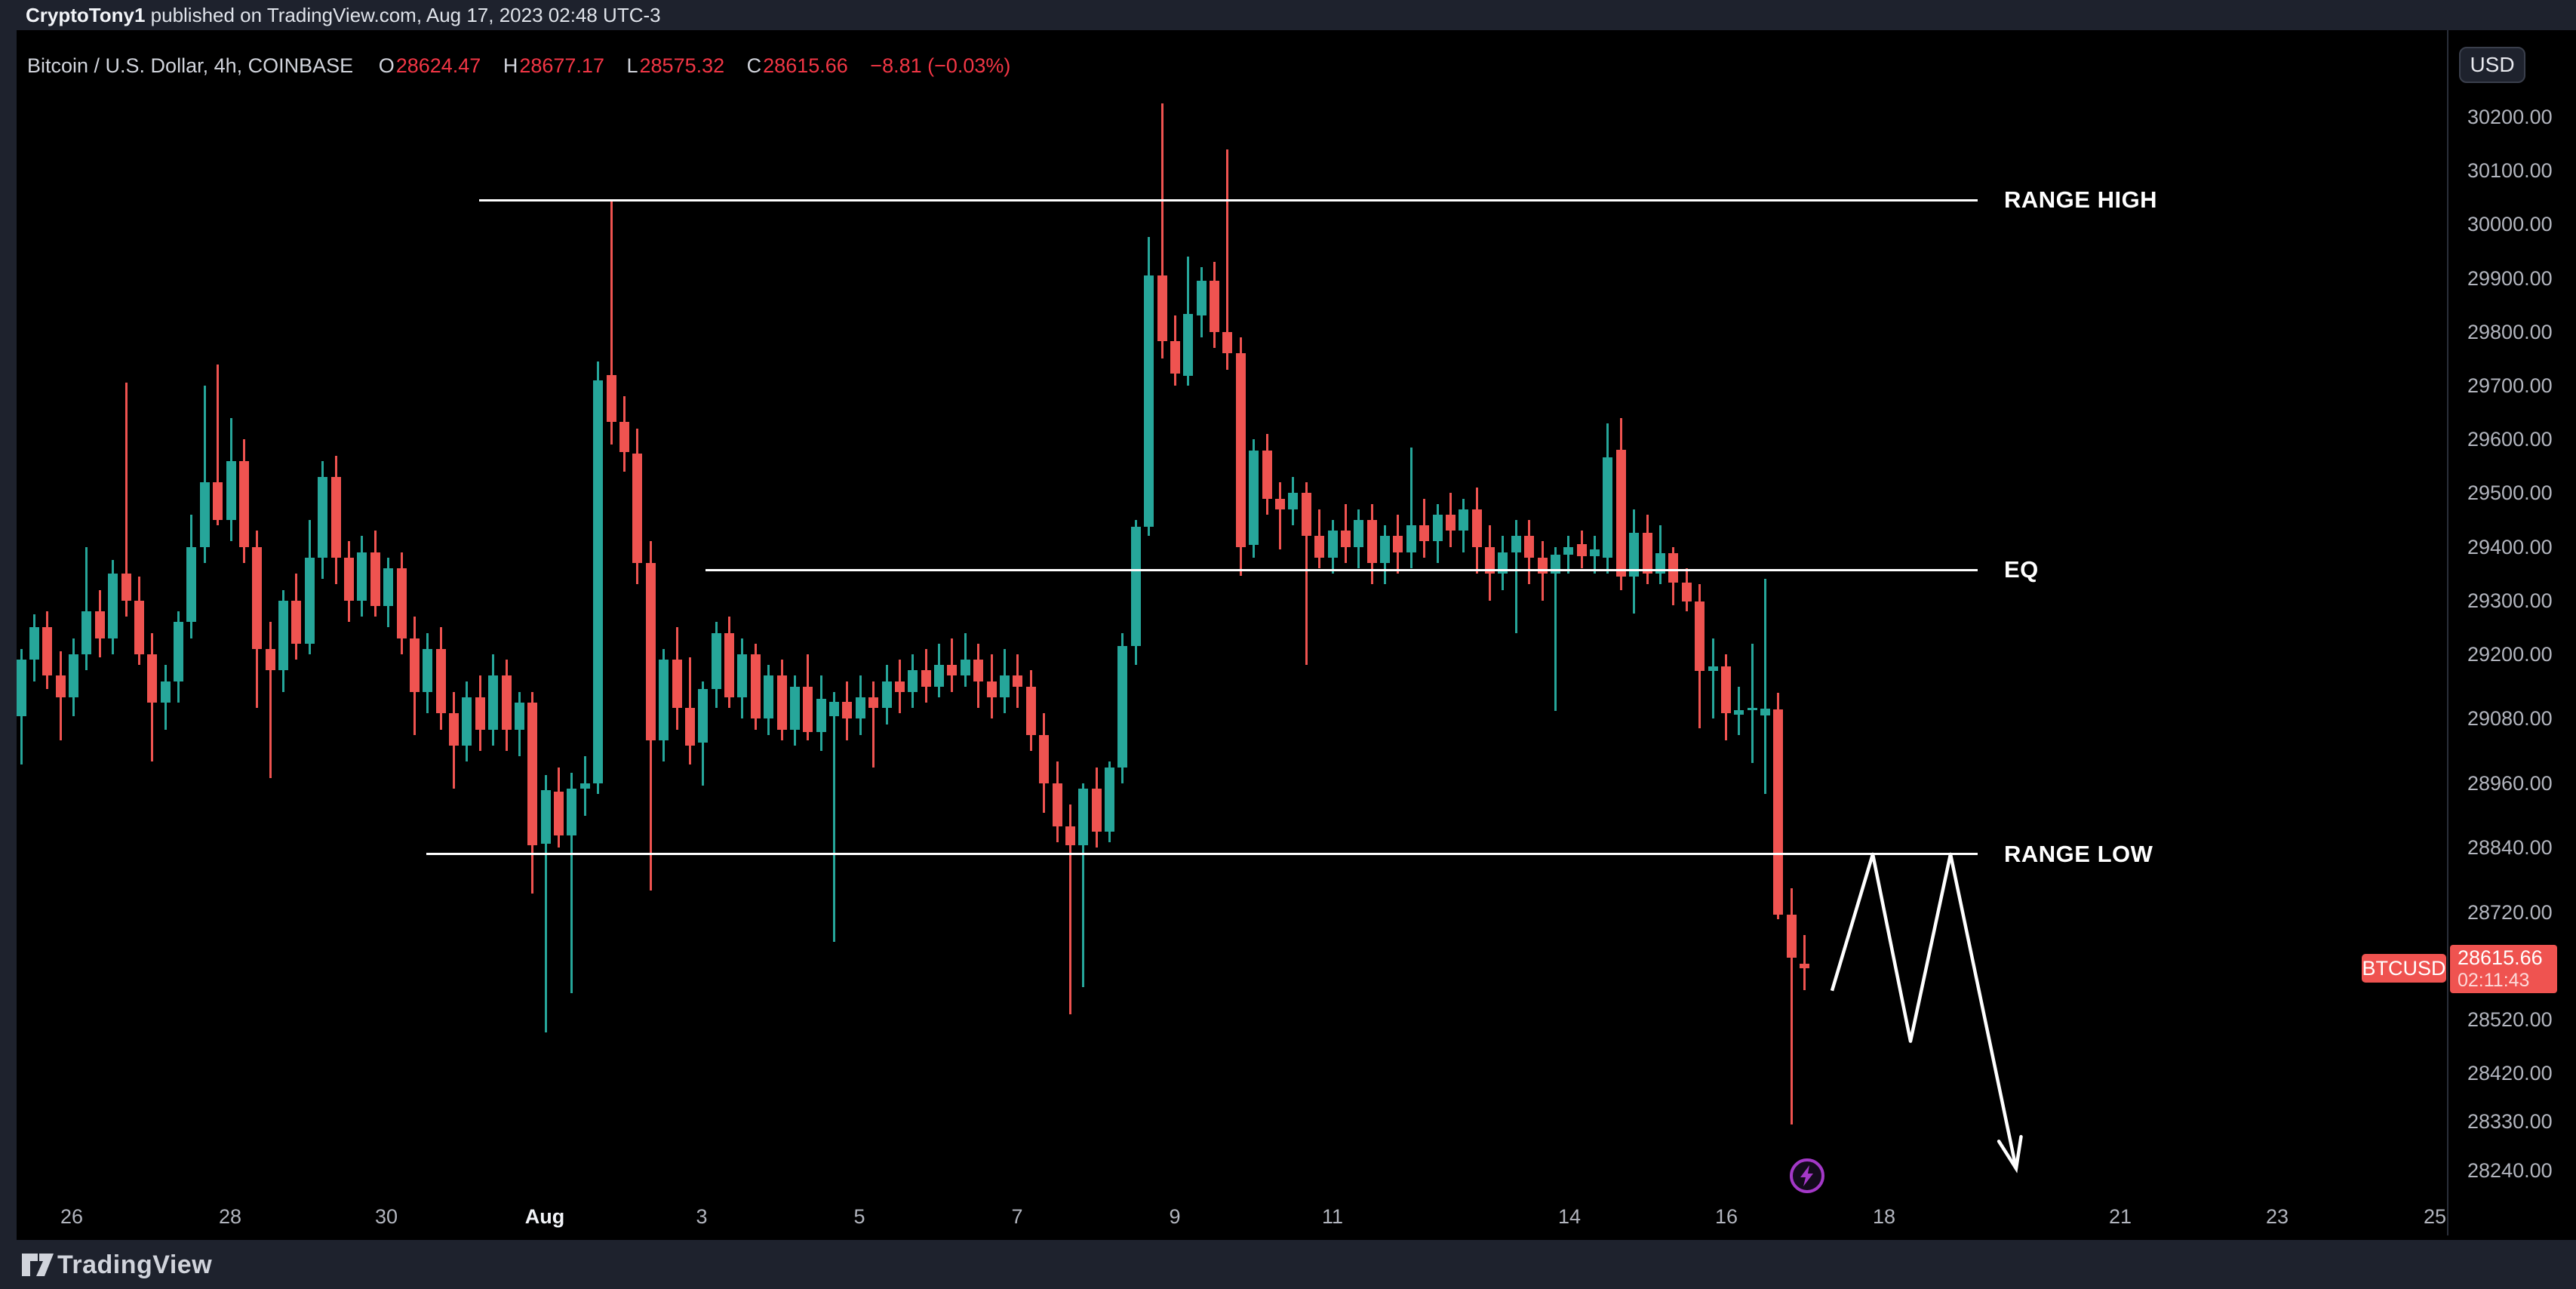 The width and height of the screenshot is (2576, 1289). Describe the element at coordinates (1341, 569) in the screenshot. I see `eq-line` at that location.